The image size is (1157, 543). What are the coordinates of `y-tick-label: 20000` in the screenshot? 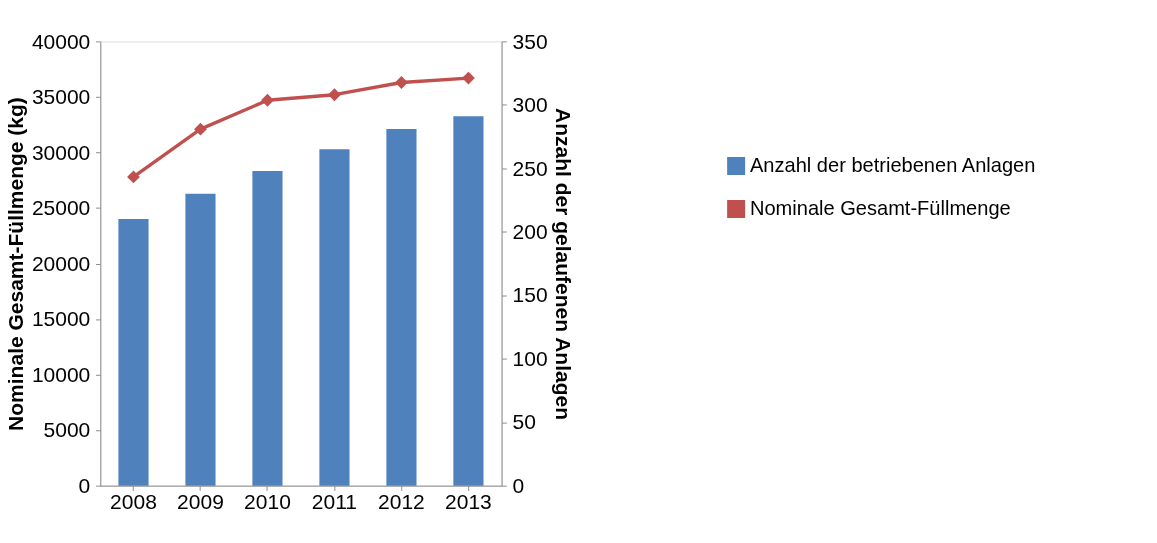 It's located at (61, 263).